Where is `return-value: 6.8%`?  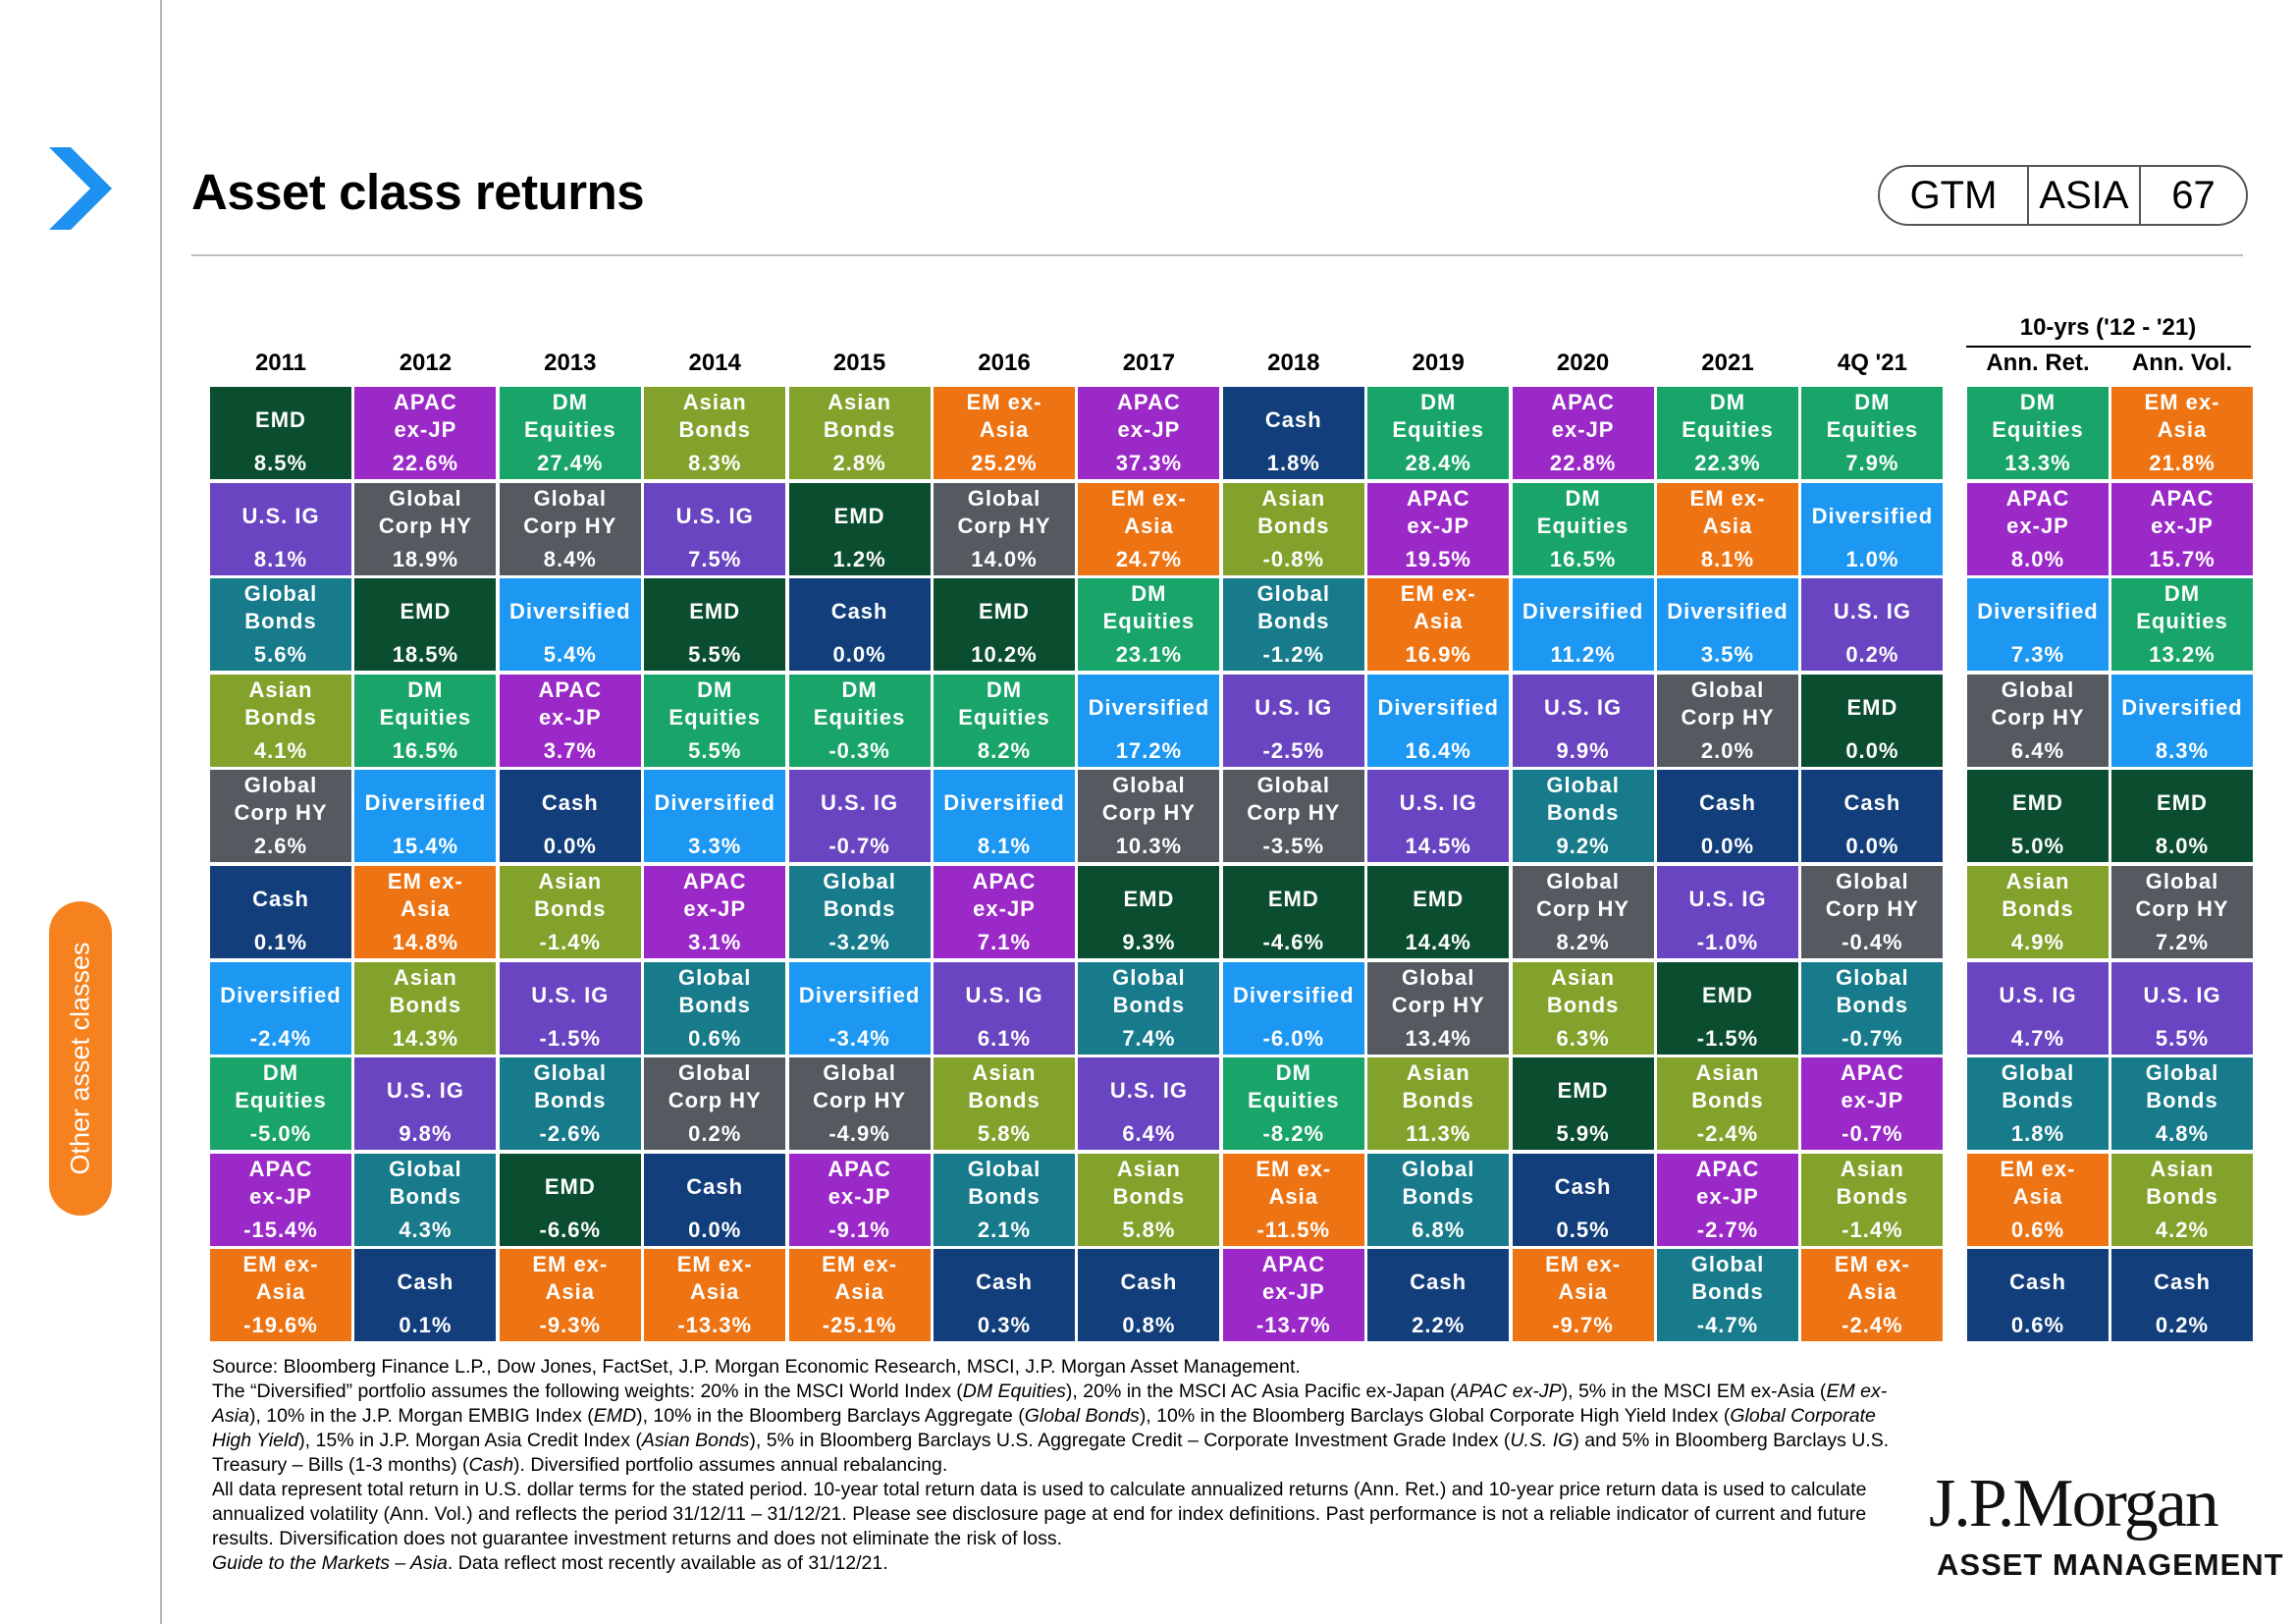 return-value: 6.8% is located at coordinates (1439, 1229).